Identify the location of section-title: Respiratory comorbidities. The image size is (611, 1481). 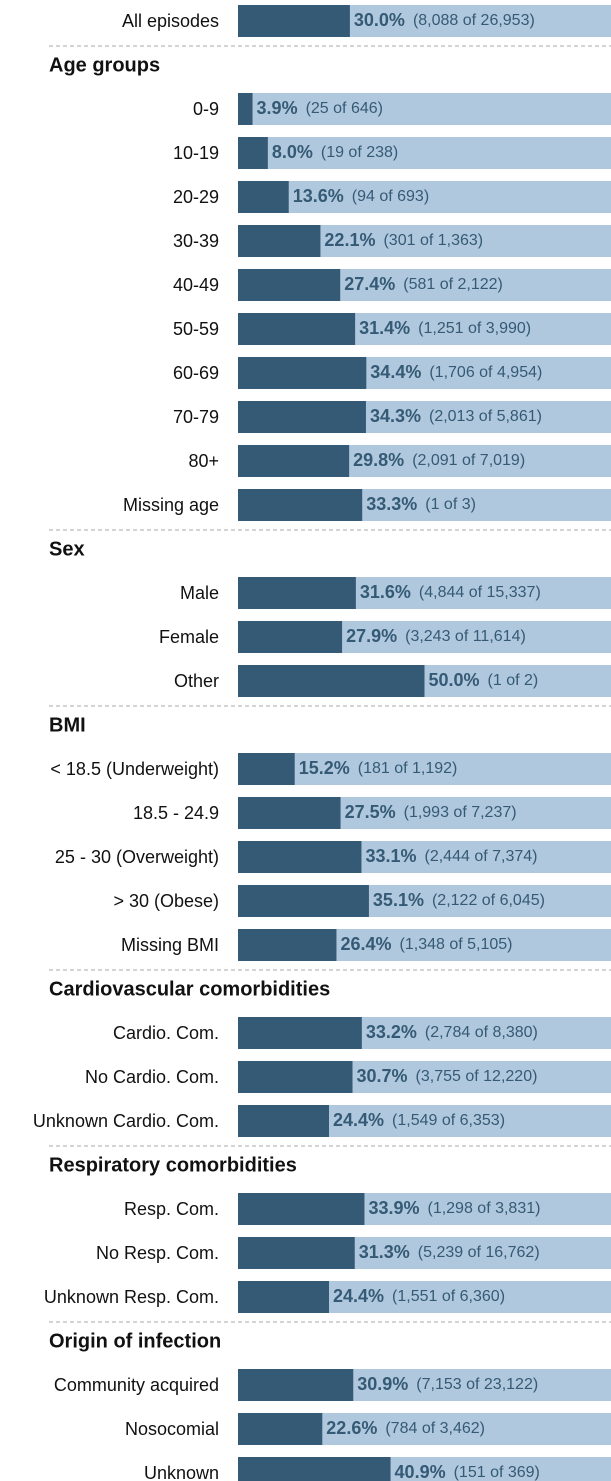
(173, 1165).